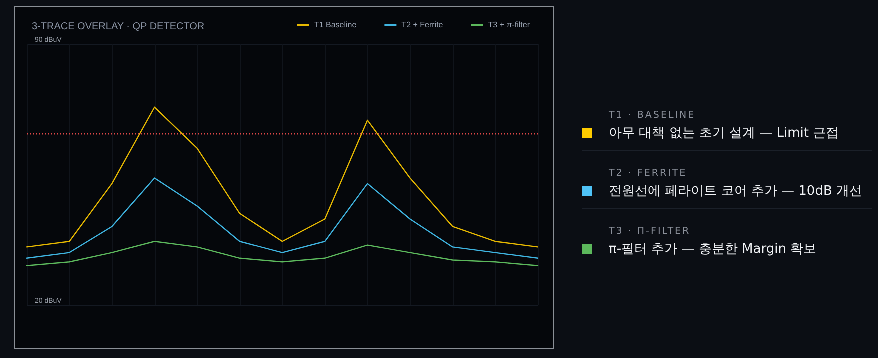 The image size is (878, 358). I want to click on chart-title: 3-TRACE OVERLAY · QP DETECTOR, so click(118, 27).